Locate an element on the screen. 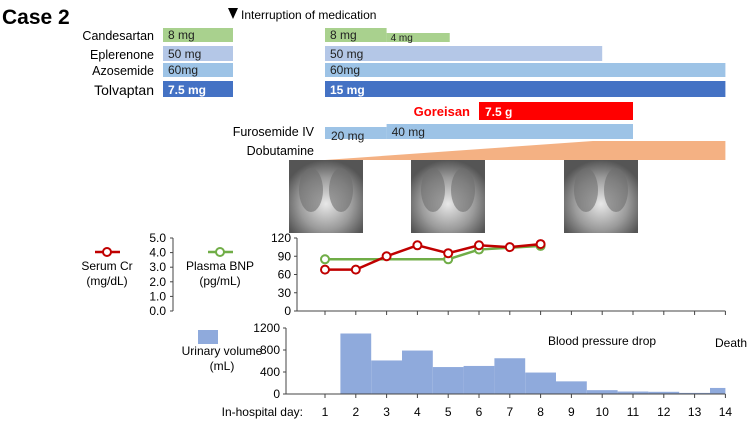 Image resolution: width=749 pixels, height=423 pixels. x-tick-label: 12 is located at coordinates (664, 412).